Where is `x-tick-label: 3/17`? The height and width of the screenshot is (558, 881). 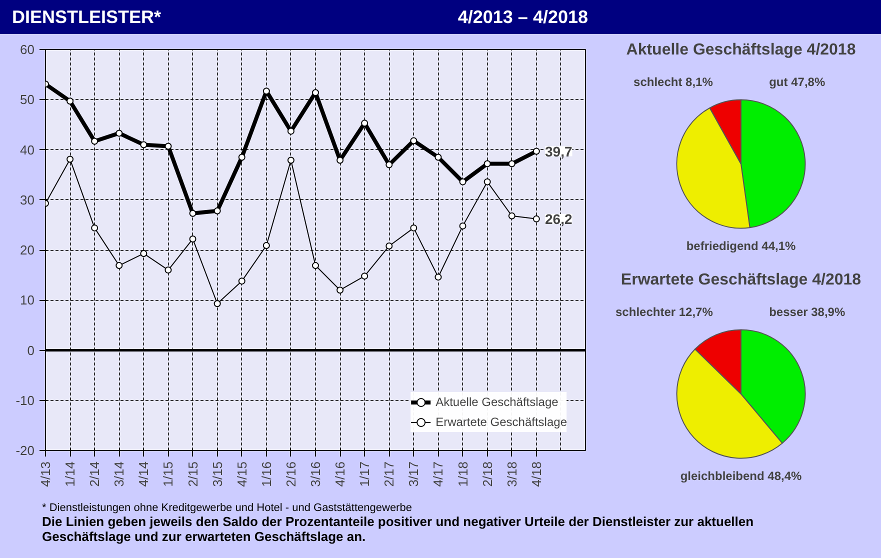 x-tick-label: 3/17 is located at coordinates (414, 474).